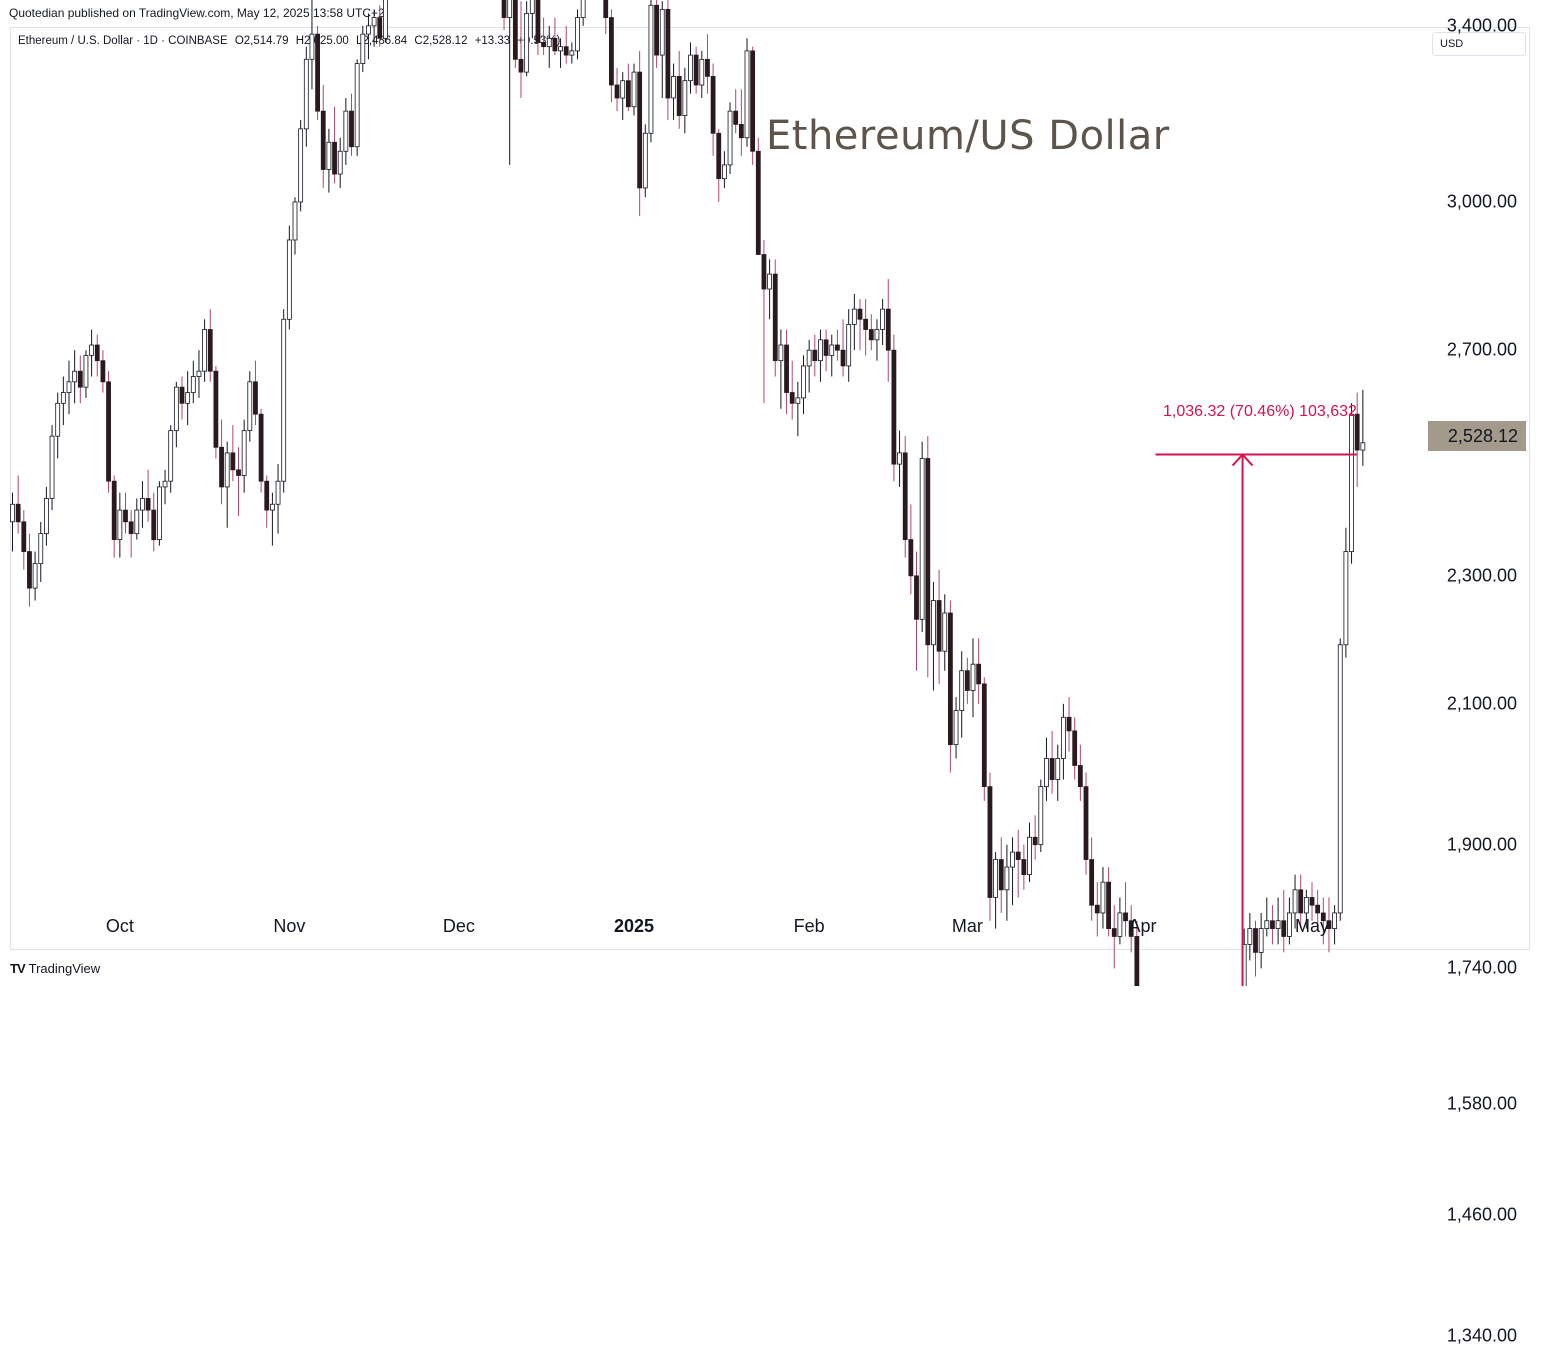  I want to click on tradingview-logo: TV TradingView, so click(55, 968).